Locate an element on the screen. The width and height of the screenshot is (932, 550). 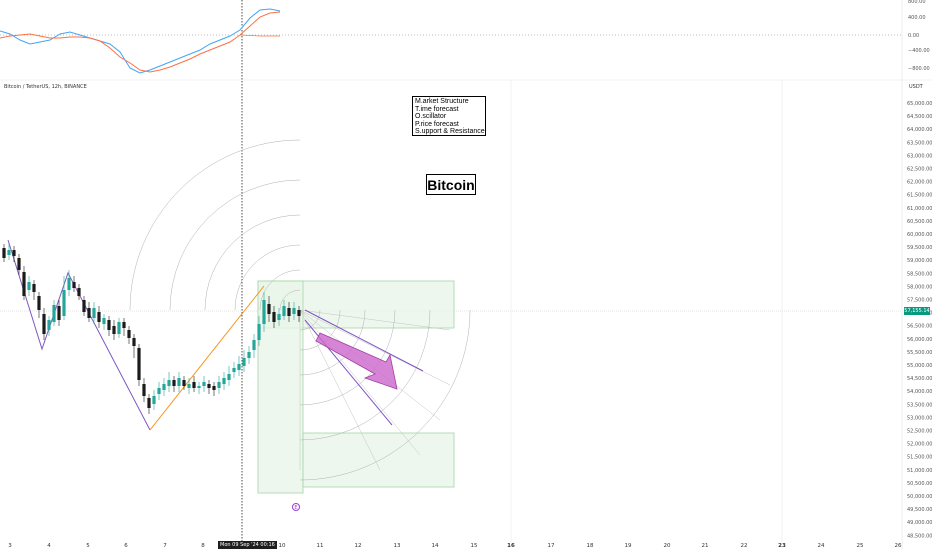
oscillator-axis-label: 800.00 is located at coordinates (917, 2).